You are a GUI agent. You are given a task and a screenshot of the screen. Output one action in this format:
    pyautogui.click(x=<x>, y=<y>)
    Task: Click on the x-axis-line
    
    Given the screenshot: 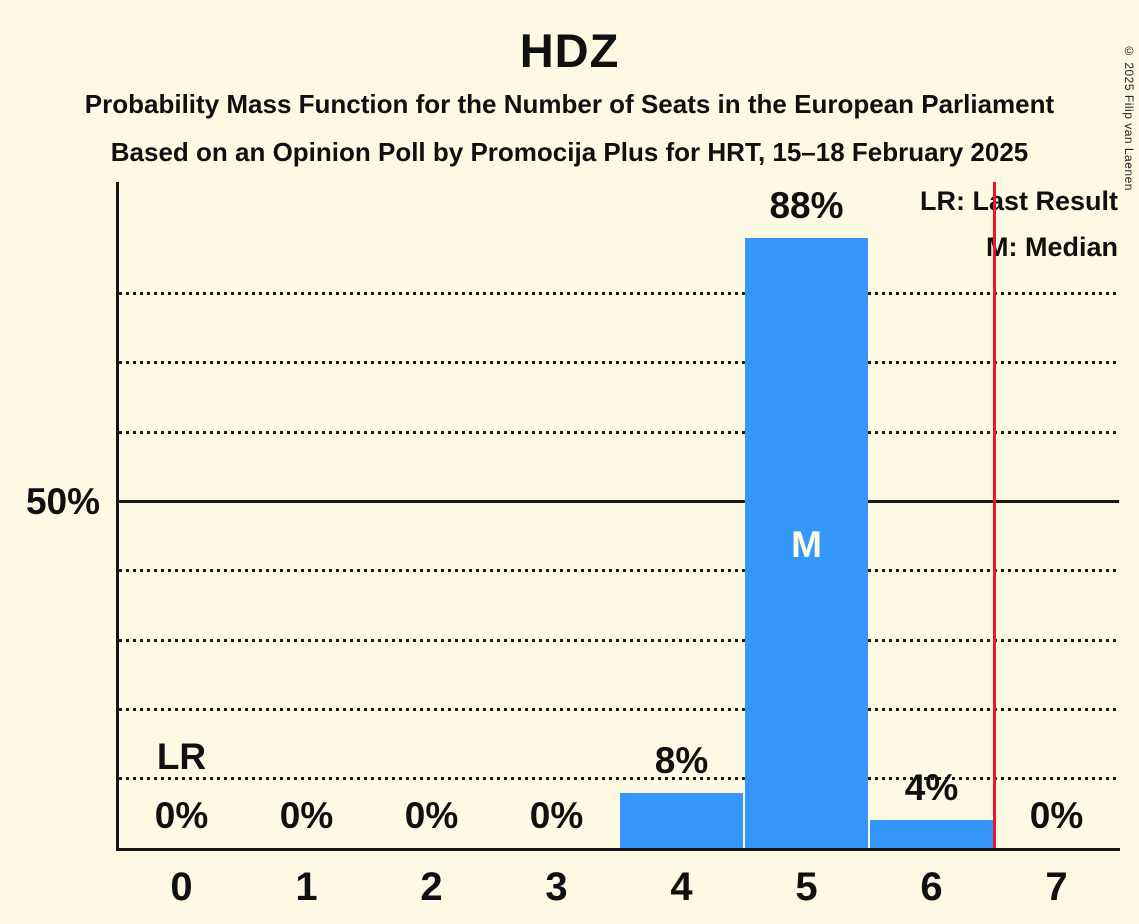 What is the action you would take?
    pyautogui.click(x=618, y=849)
    